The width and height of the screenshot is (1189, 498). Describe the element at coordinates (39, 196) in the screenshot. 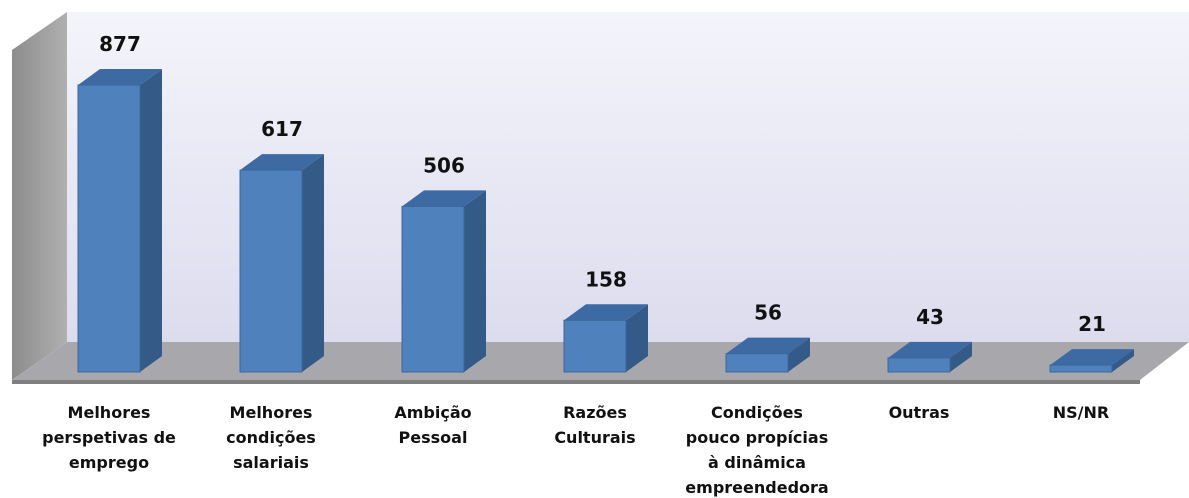

I see `side-wall` at that location.